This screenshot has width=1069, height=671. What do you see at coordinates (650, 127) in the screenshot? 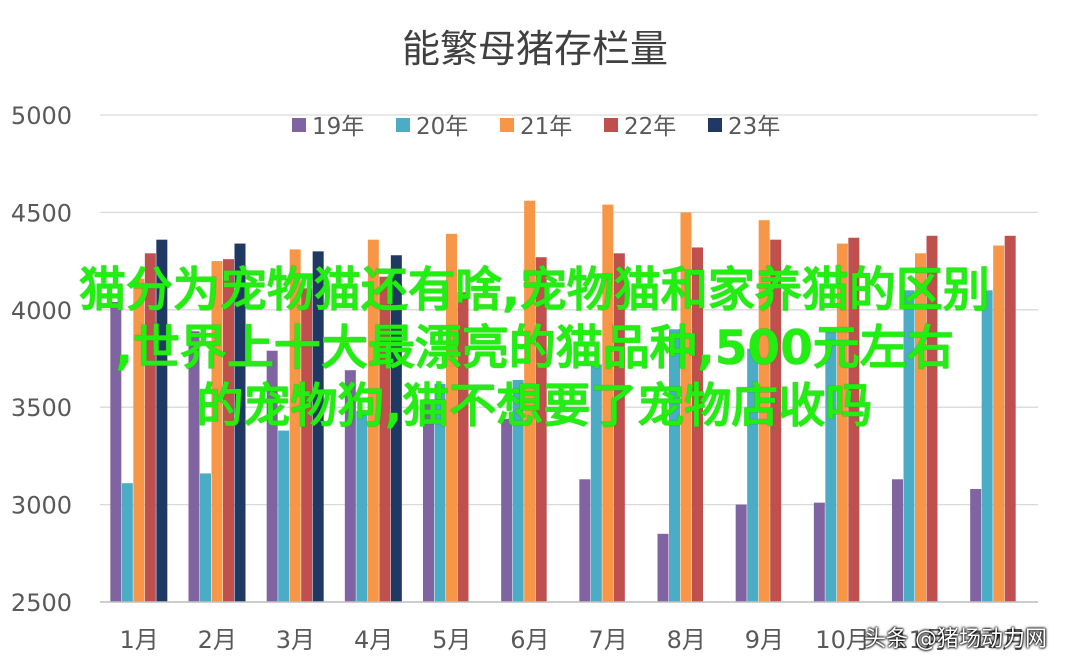
I see `legend-label: 22年` at bounding box center [650, 127].